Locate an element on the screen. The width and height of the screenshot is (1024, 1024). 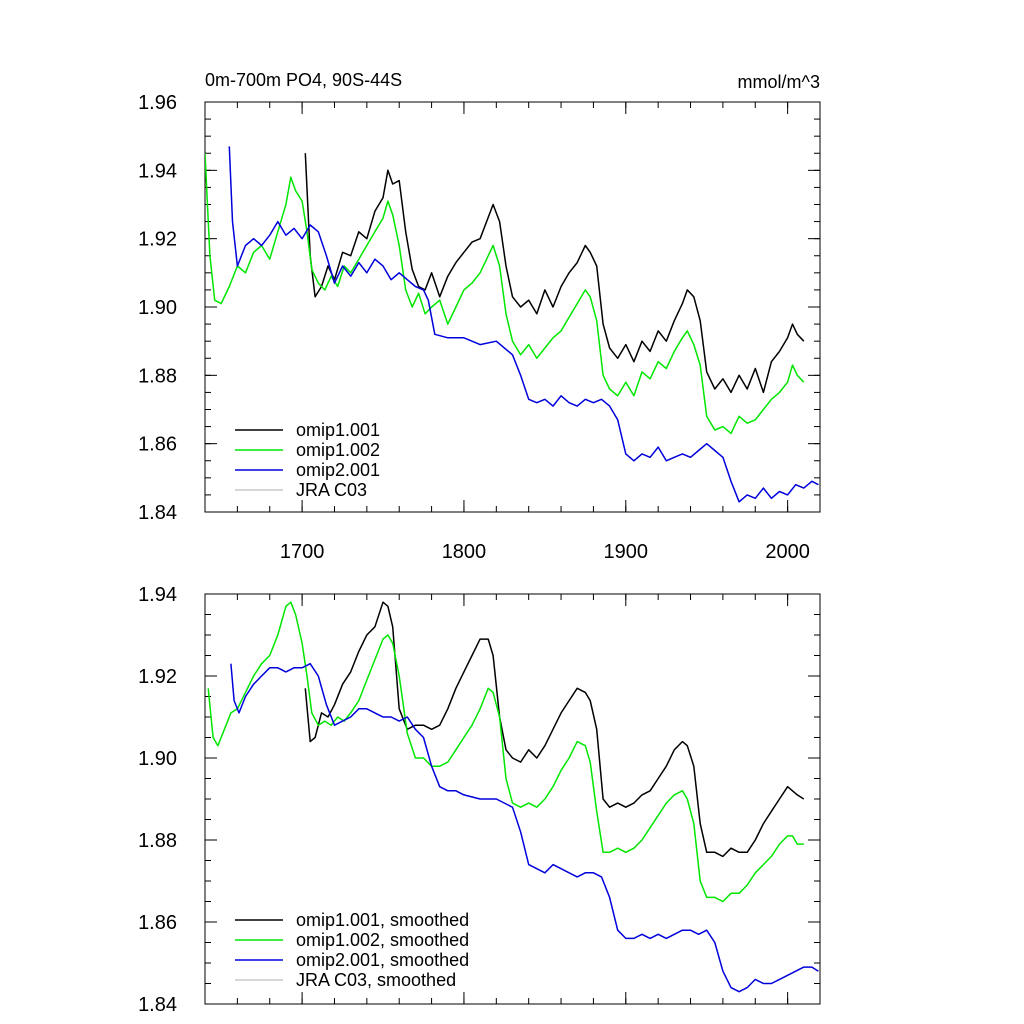
chart-title: 0m-700m PO4, 90S-44S is located at coordinates (303, 80).